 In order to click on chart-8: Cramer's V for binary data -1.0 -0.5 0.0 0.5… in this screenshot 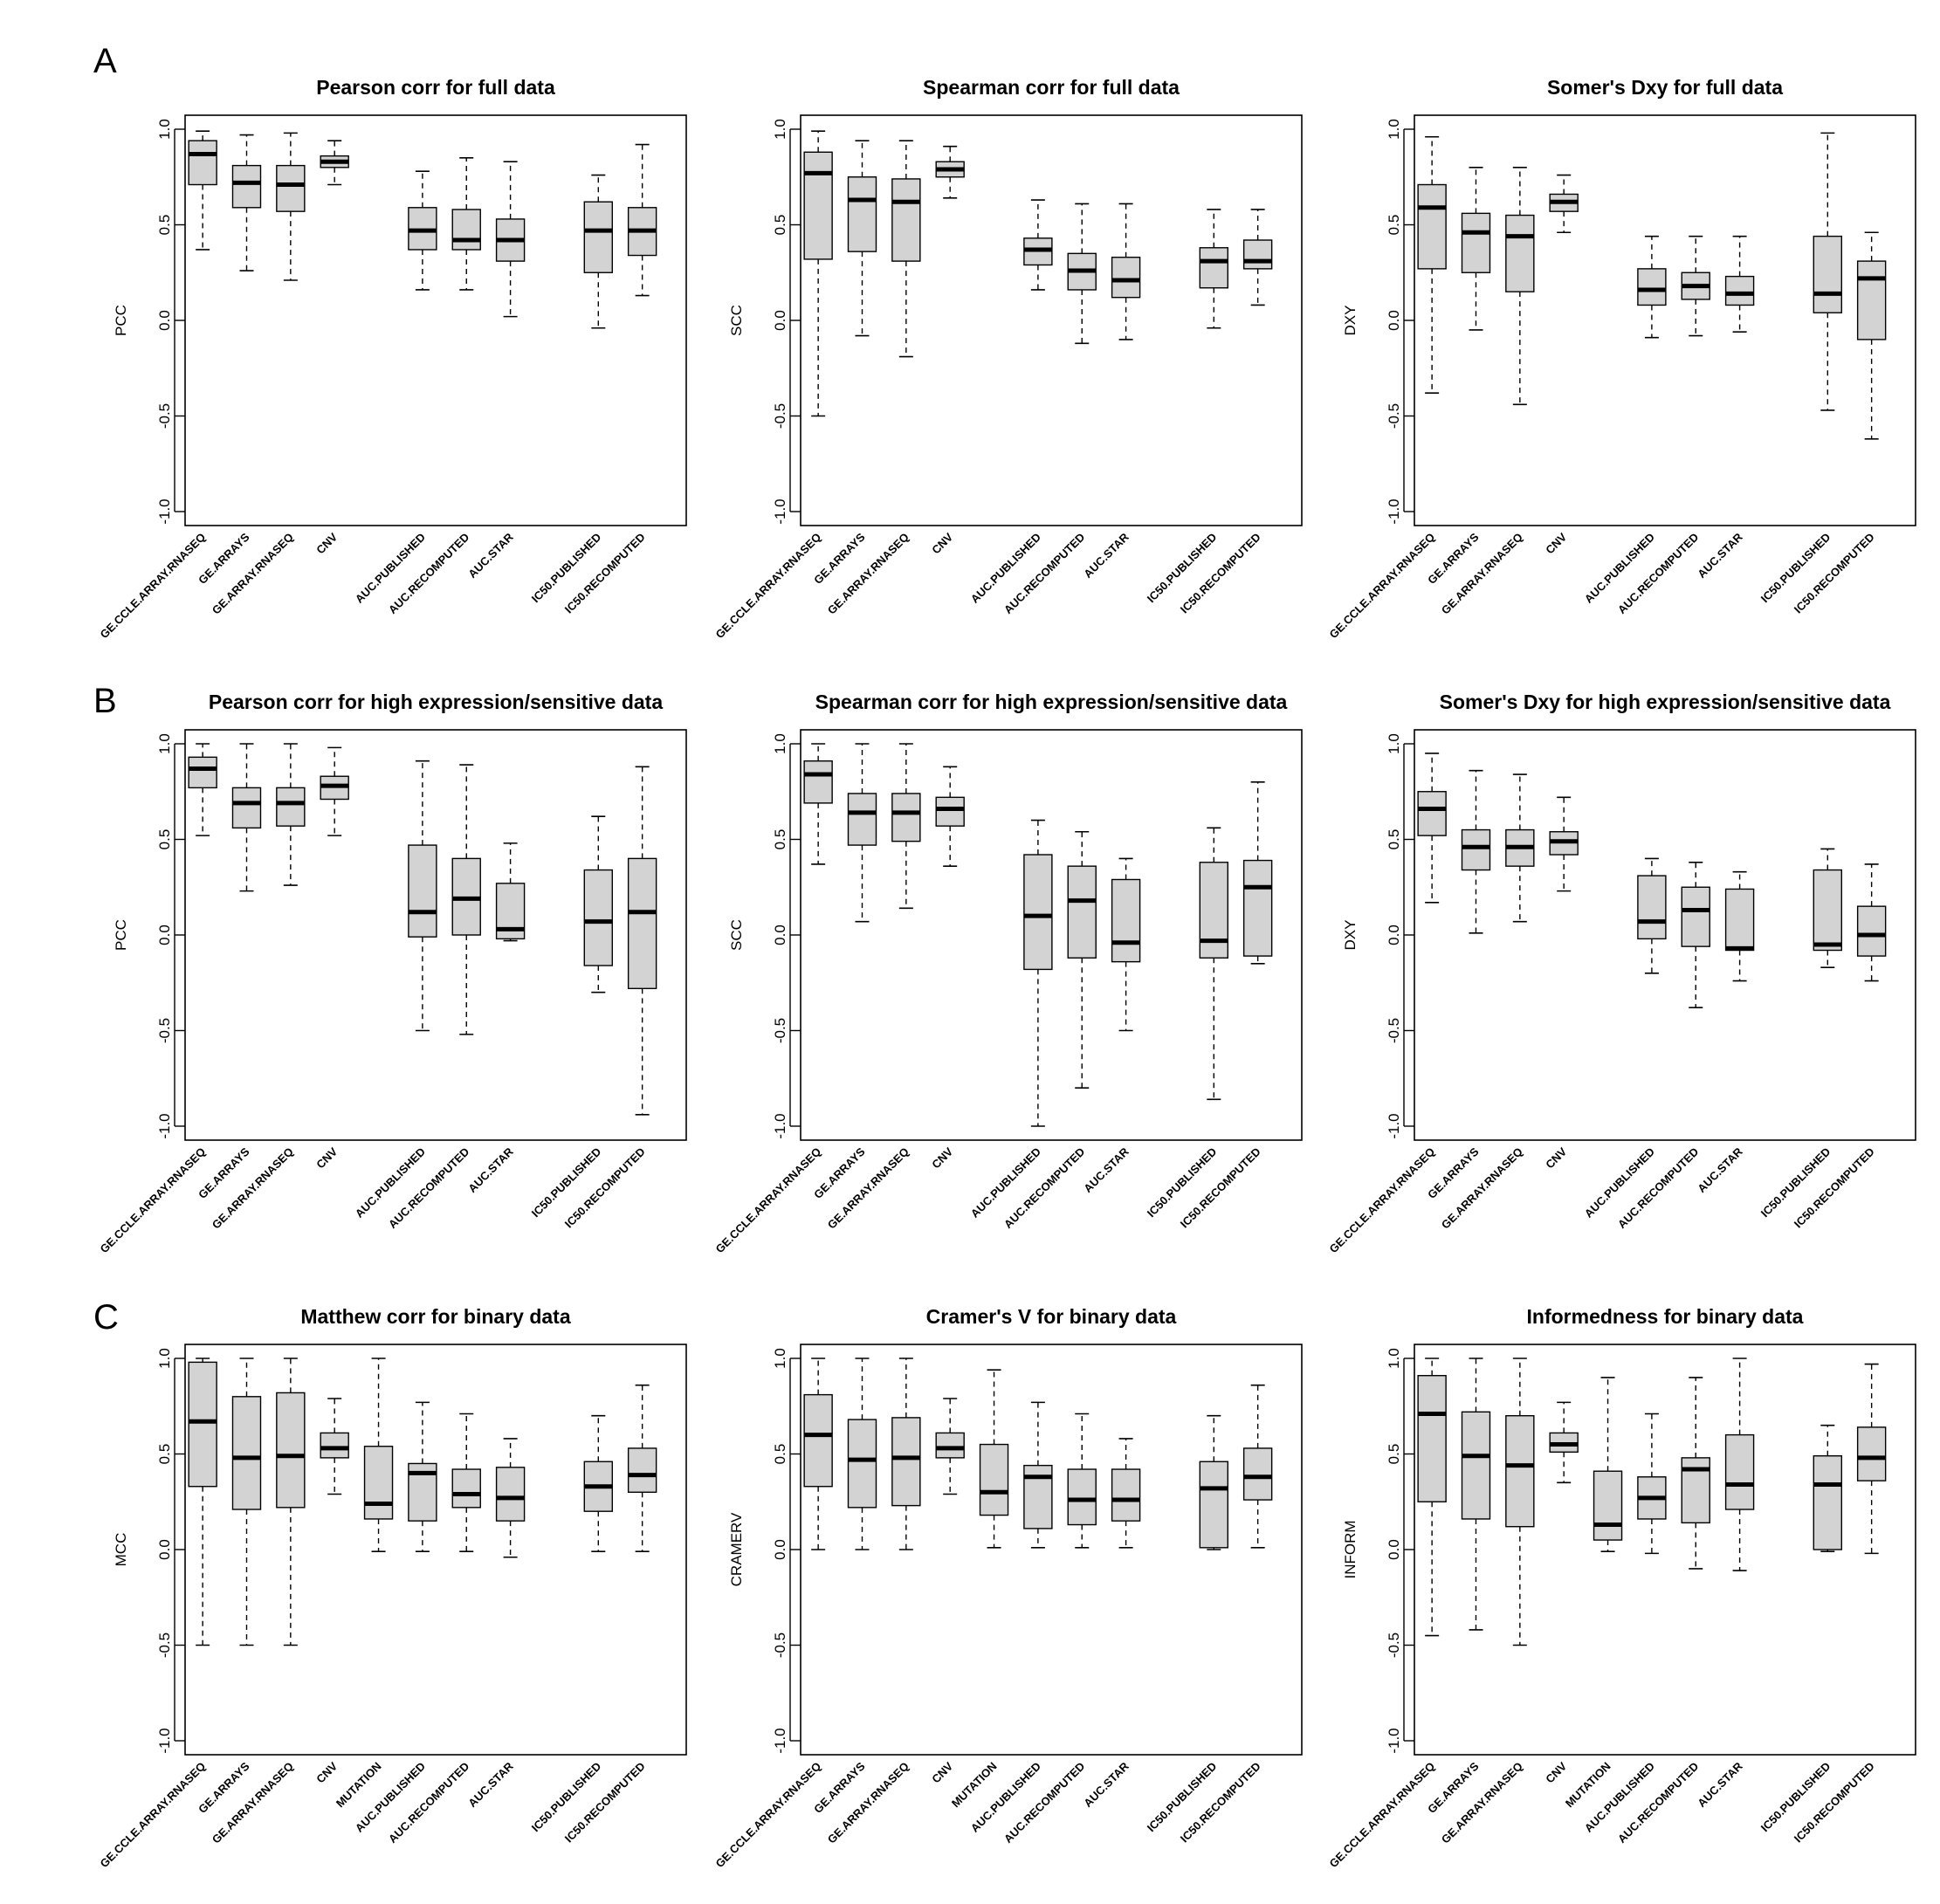, I will do `click(1008, 1587)`.